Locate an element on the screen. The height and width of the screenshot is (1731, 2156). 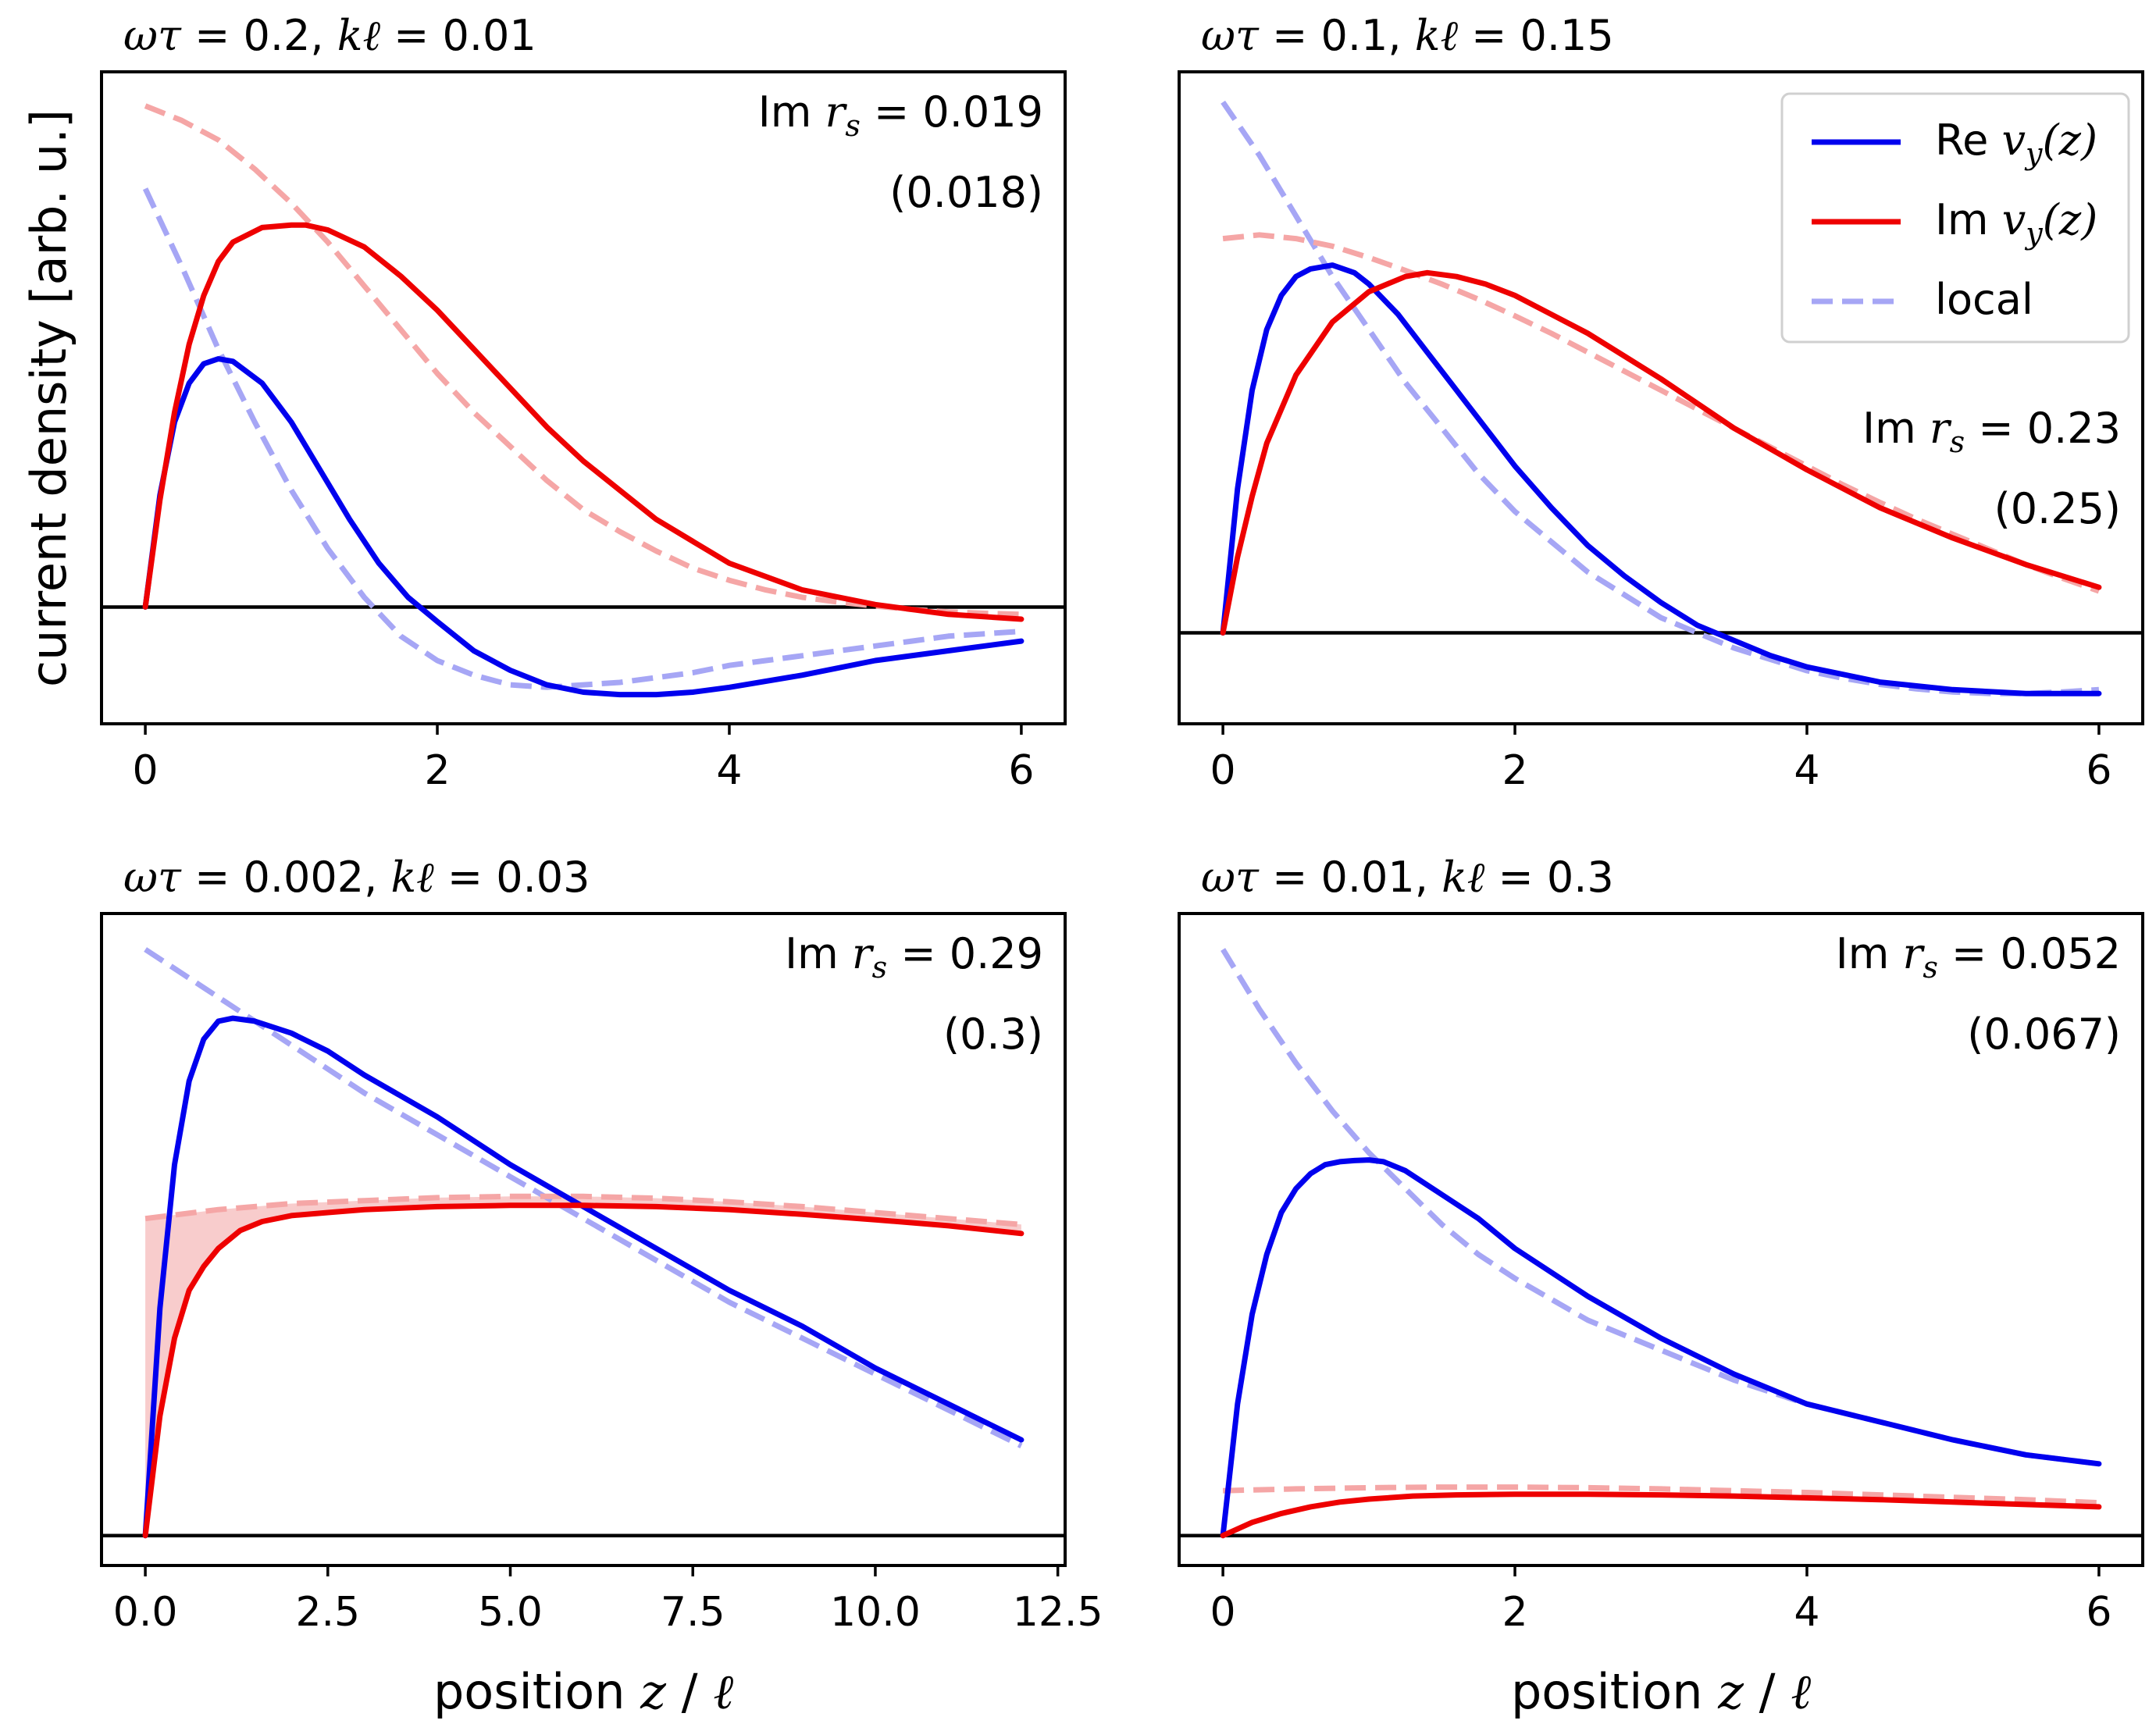
legend: Re vy(z) Im vy(z) local is located at coordinates (1955, 218).